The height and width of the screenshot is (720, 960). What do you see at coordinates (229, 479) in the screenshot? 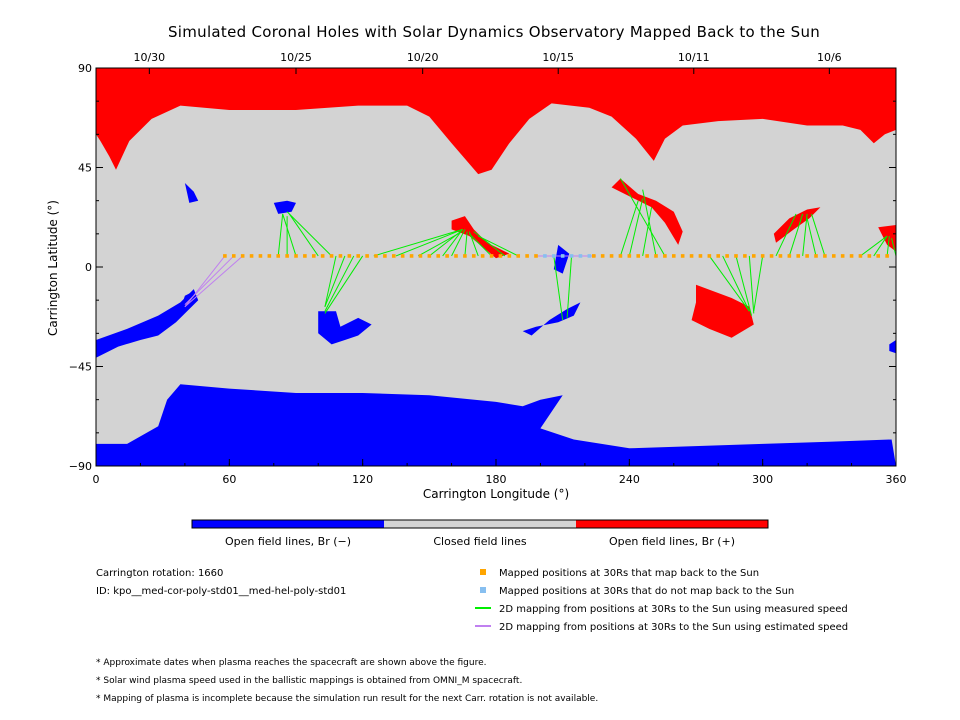
I see `x-tick-label: 60` at bounding box center [229, 479].